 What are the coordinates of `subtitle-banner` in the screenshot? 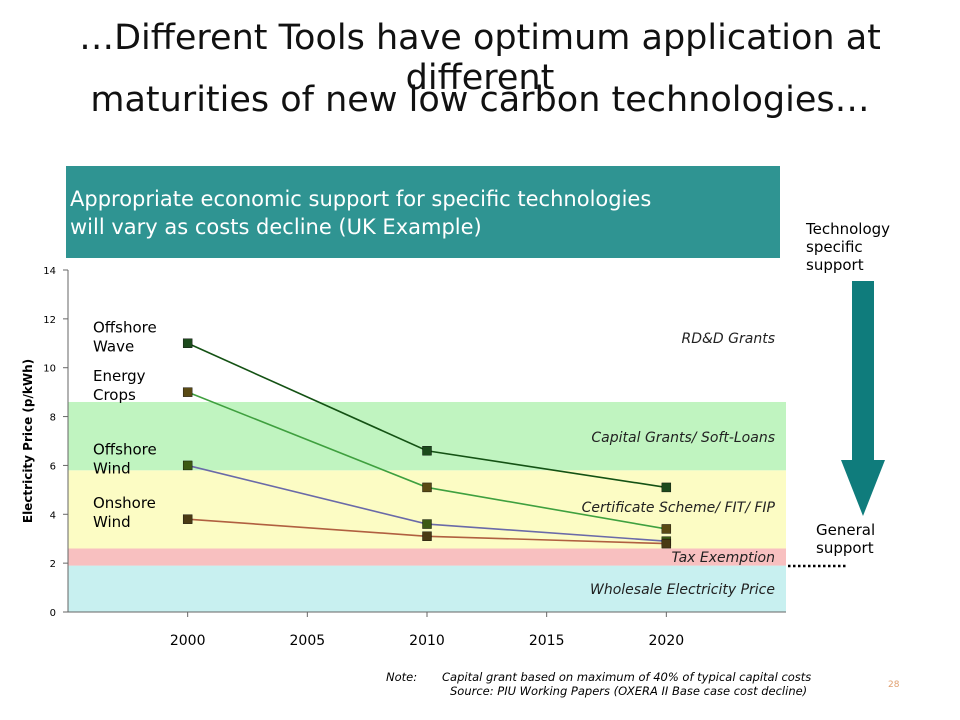 It's located at (423, 212).